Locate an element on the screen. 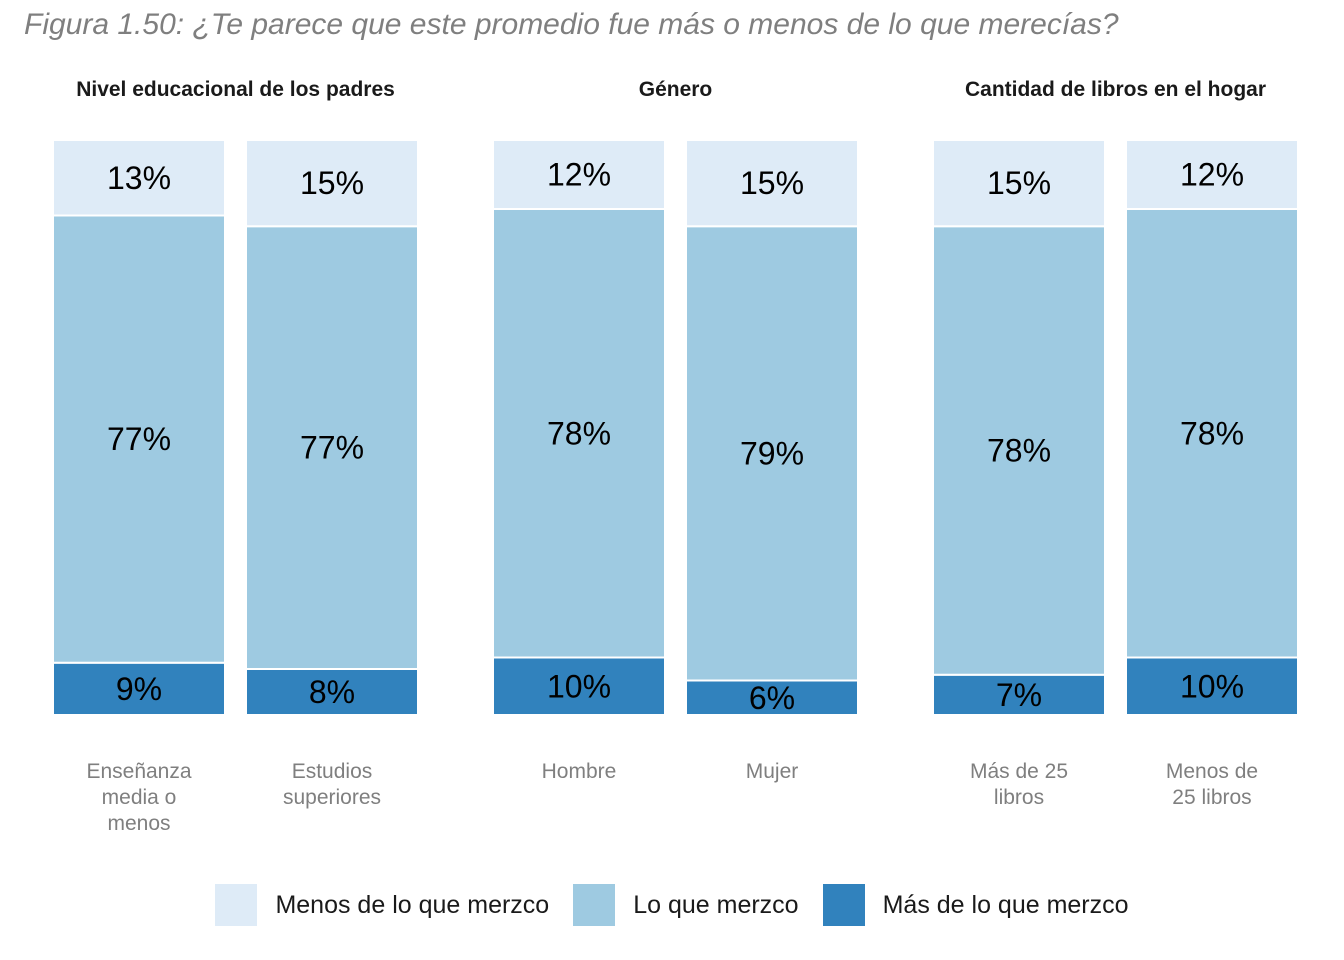 This screenshot has width=1344, height=960. panel-title: Nivel educacional de los padres is located at coordinates (235, 89).